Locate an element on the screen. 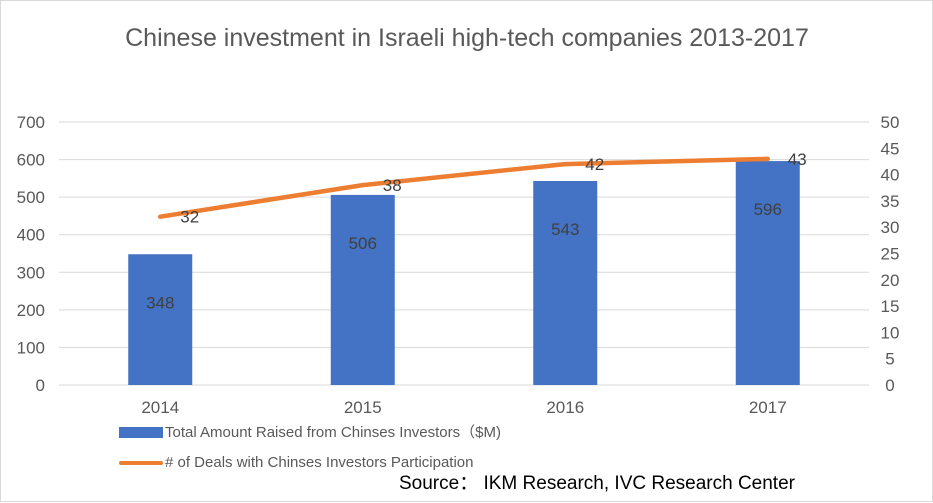  x-tick-label: 2016 is located at coordinates (565, 407).